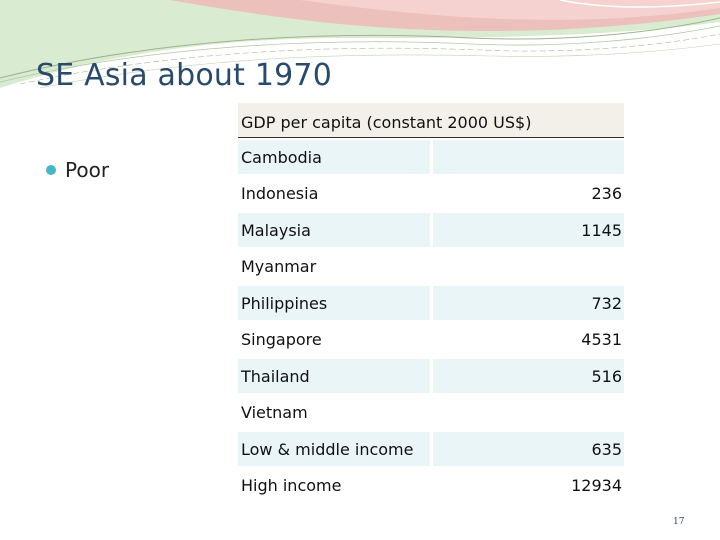 The height and width of the screenshot is (540, 720). Describe the element at coordinates (334, 485) in the screenshot. I see `country-cell: High income` at that location.